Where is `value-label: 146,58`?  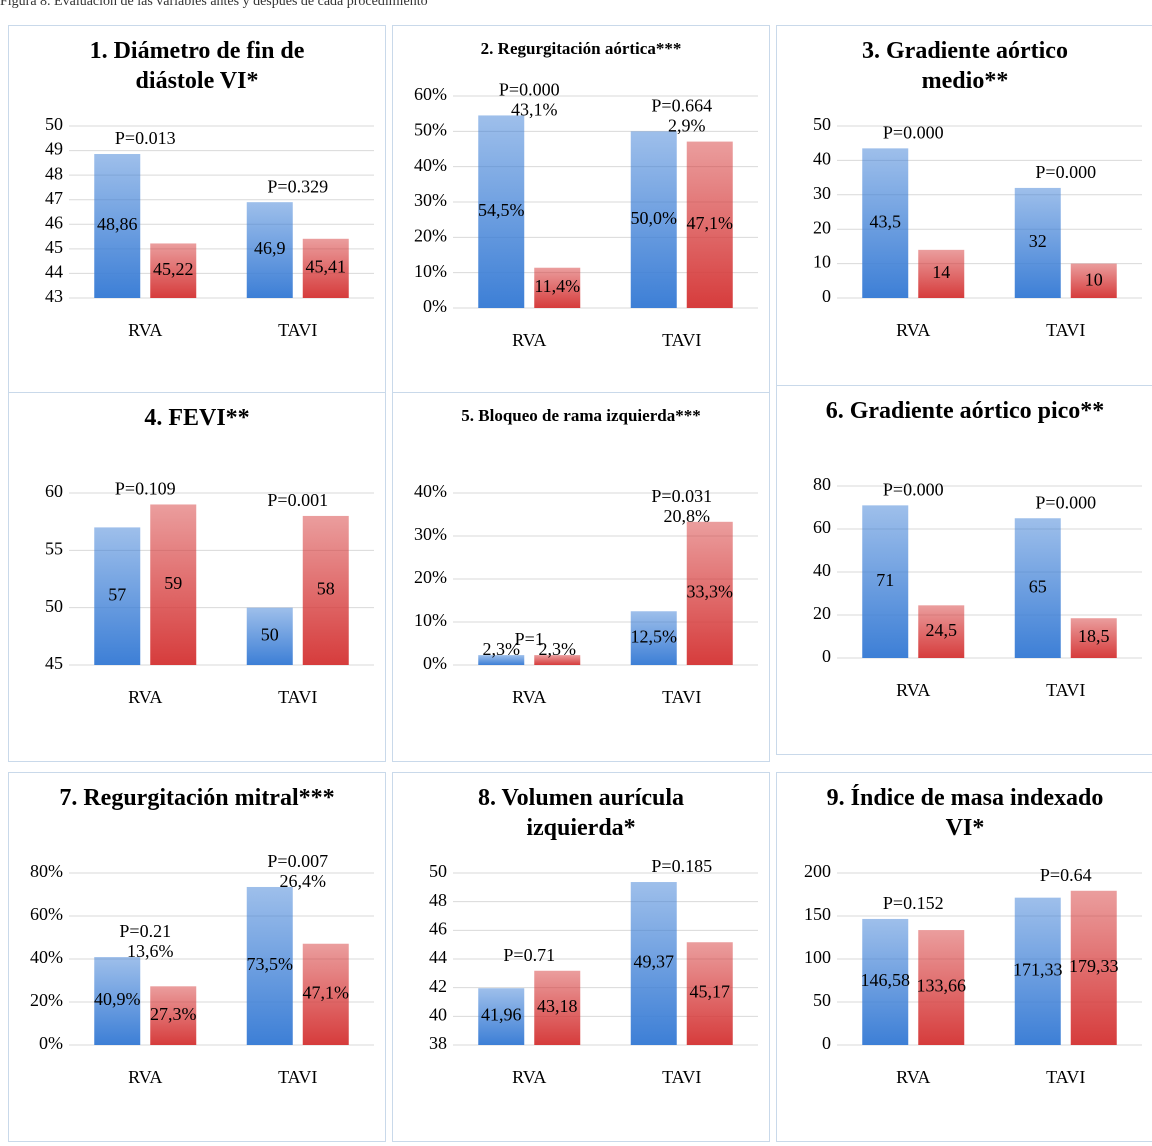 value-label: 146,58 is located at coordinates (886, 980).